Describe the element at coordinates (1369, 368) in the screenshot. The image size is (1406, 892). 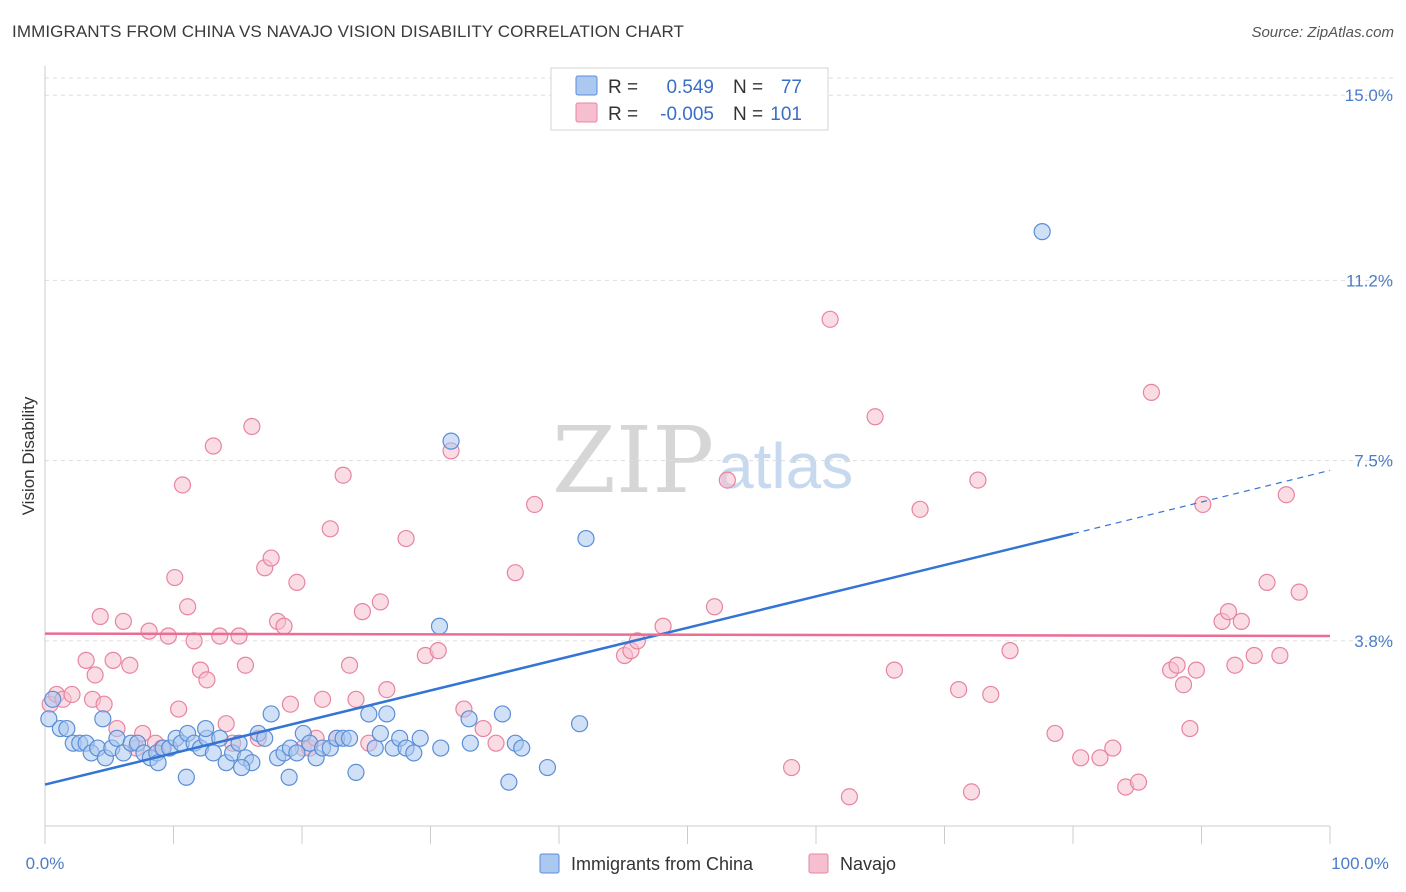
I see `y-axis-ticks: 3.8% 7.5% 11.2% 15.0%` at that location.